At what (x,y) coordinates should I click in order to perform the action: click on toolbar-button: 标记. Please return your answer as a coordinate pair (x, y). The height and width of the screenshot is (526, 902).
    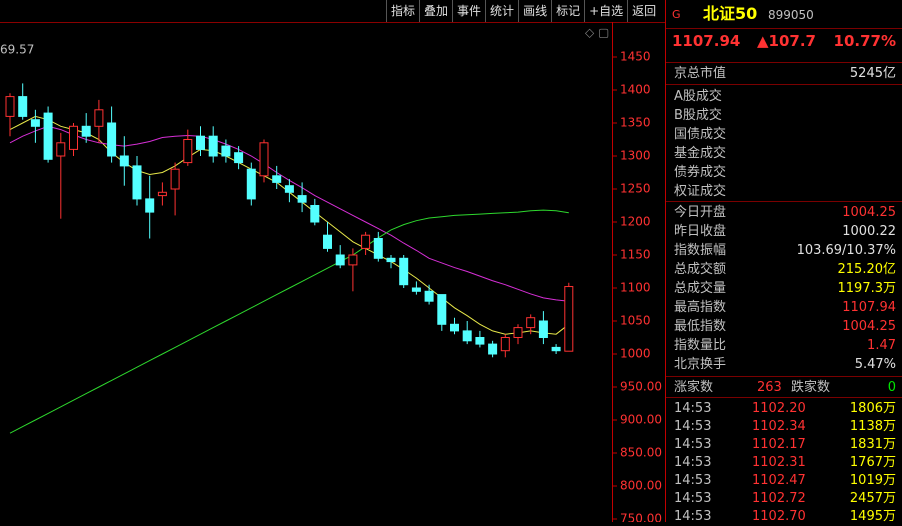
    Looking at the image, I should click on (567, 11).